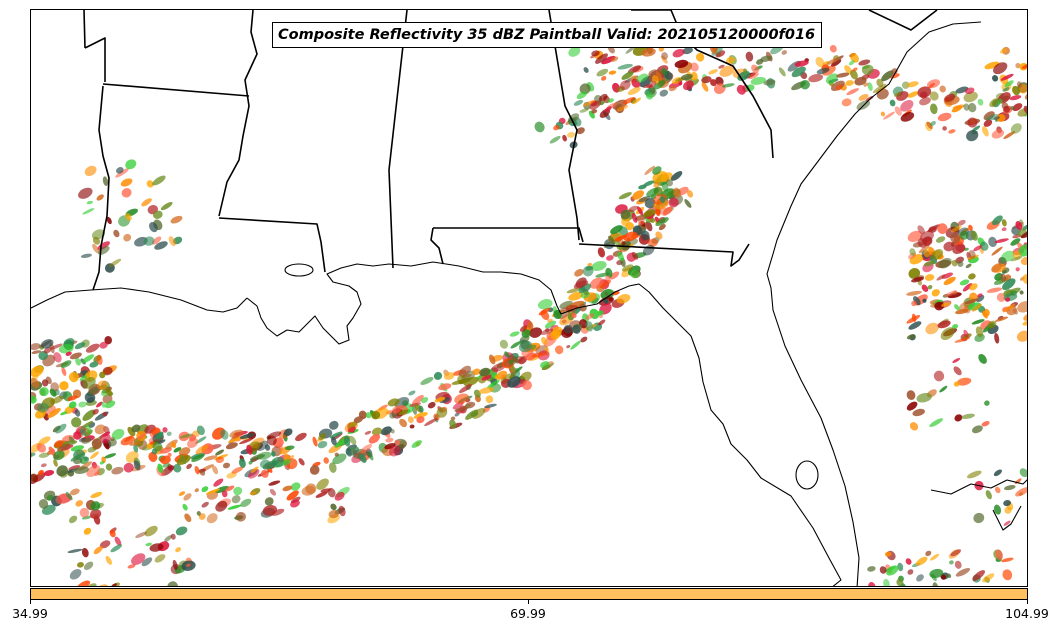  Describe the element at coordinates (272, 245) in the screenshot. I see `border-la-ms-east` at that location.